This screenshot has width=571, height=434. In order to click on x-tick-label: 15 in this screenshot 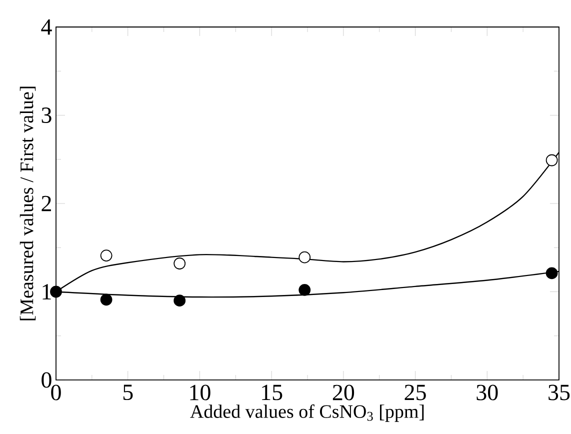, I will do `click(272, 392)`.